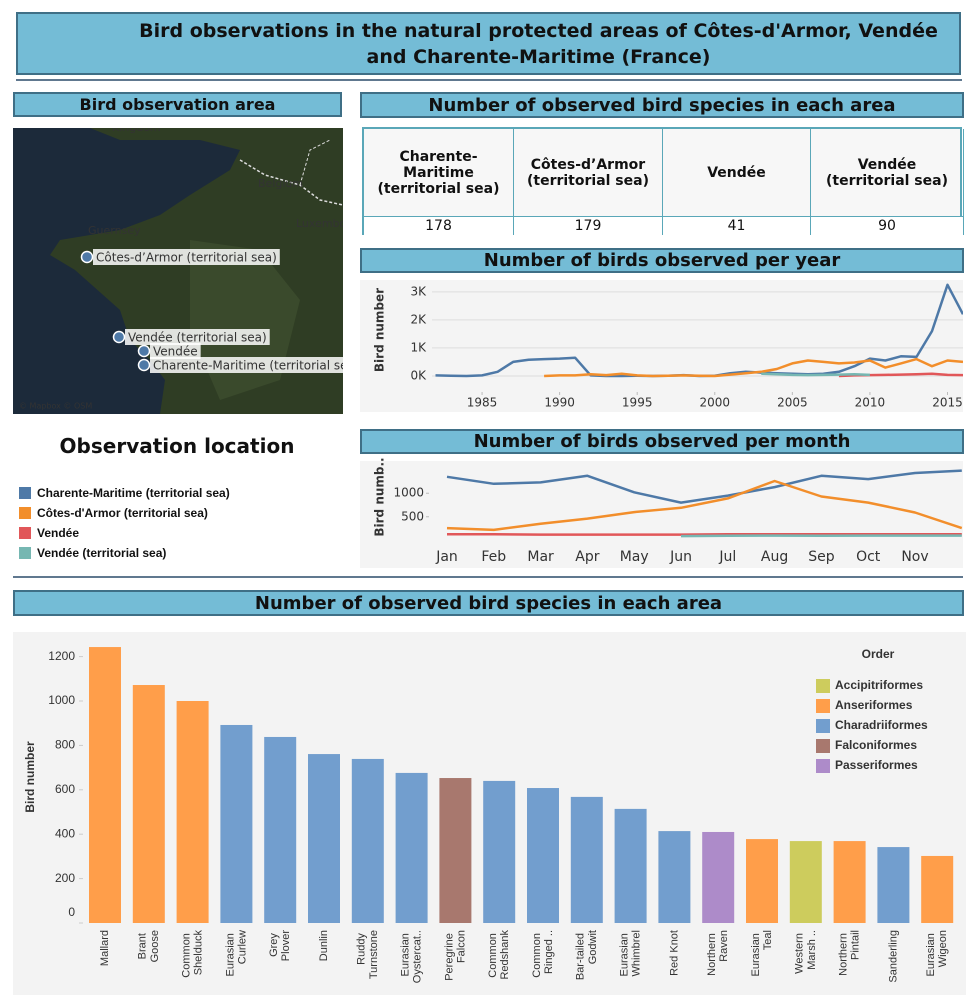 The image size is (976, 999). Describe the element at coordinates (662, 260) in the screenshot. I see `chart-title: Number of birds observed per year` at that location.